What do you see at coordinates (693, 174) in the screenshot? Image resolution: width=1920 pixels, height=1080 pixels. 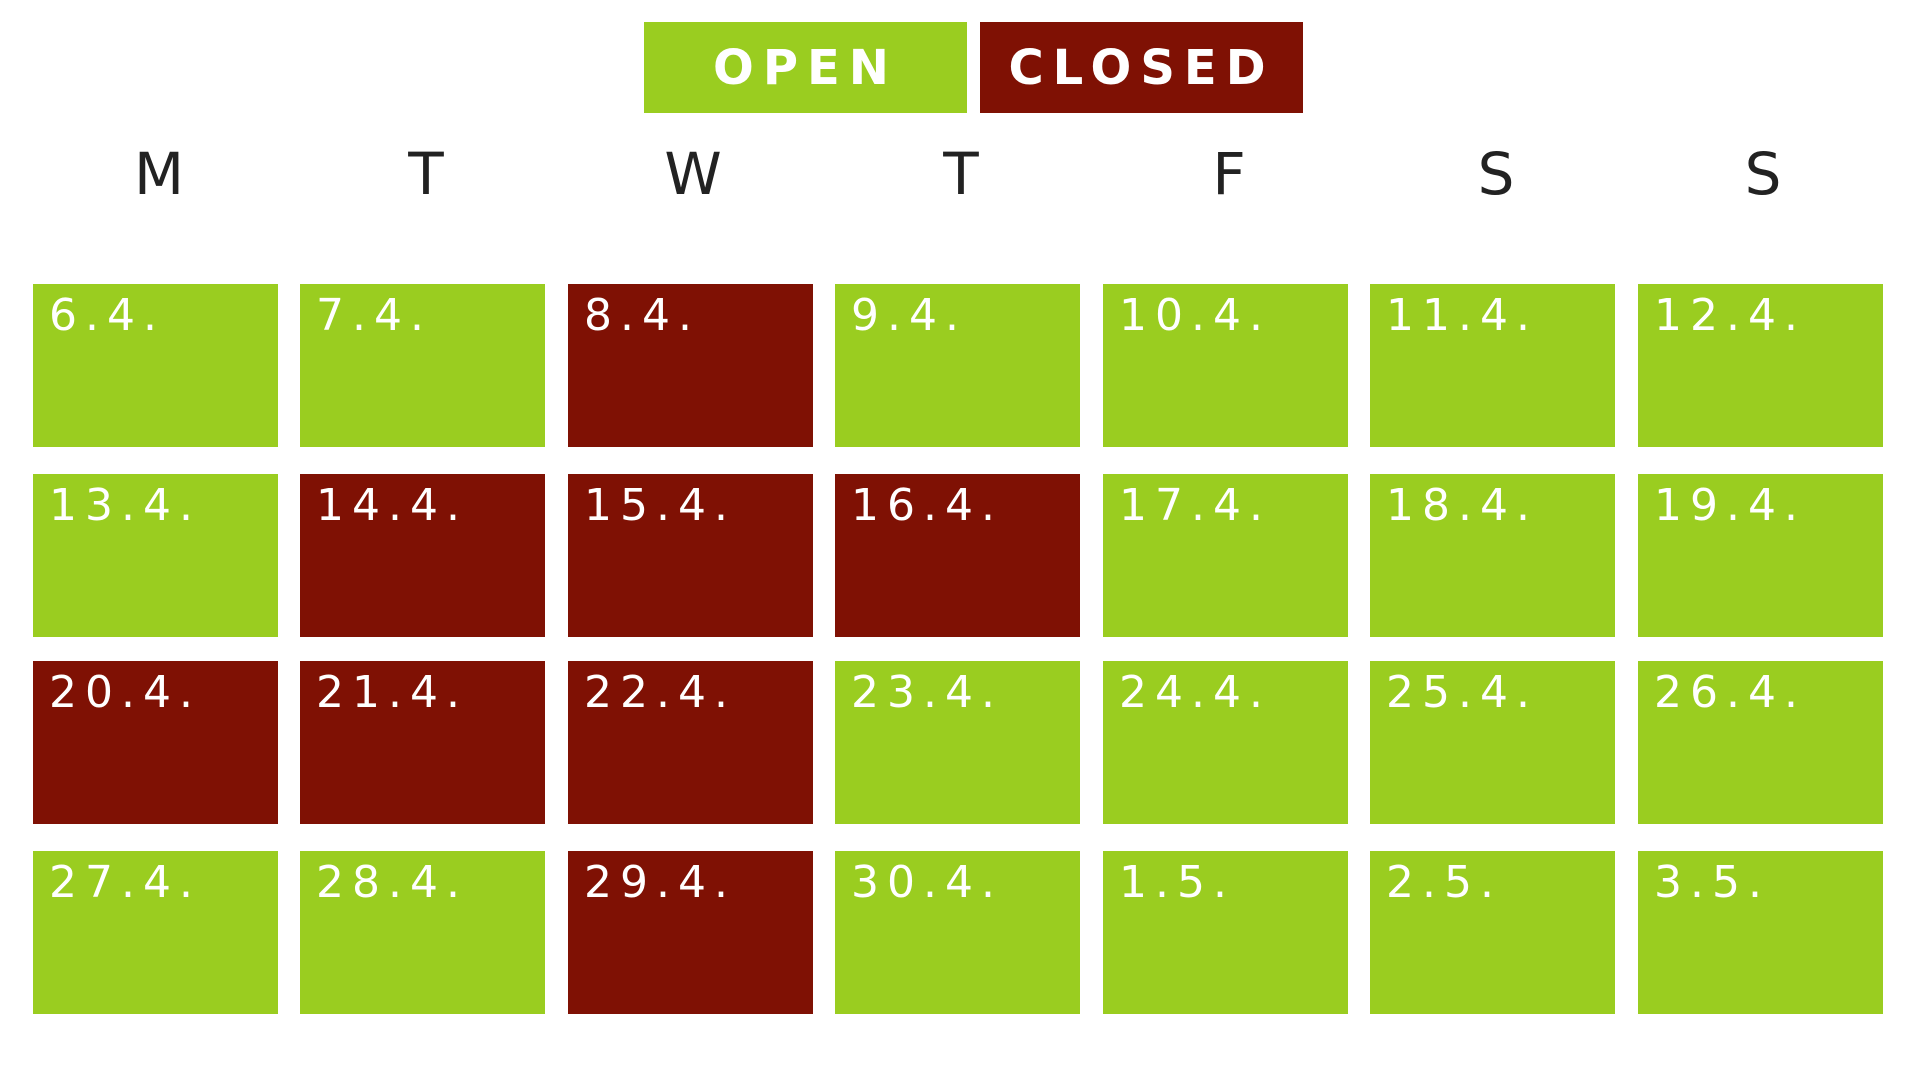 I see `weekday-header: W` at bounding box center [693, 174].